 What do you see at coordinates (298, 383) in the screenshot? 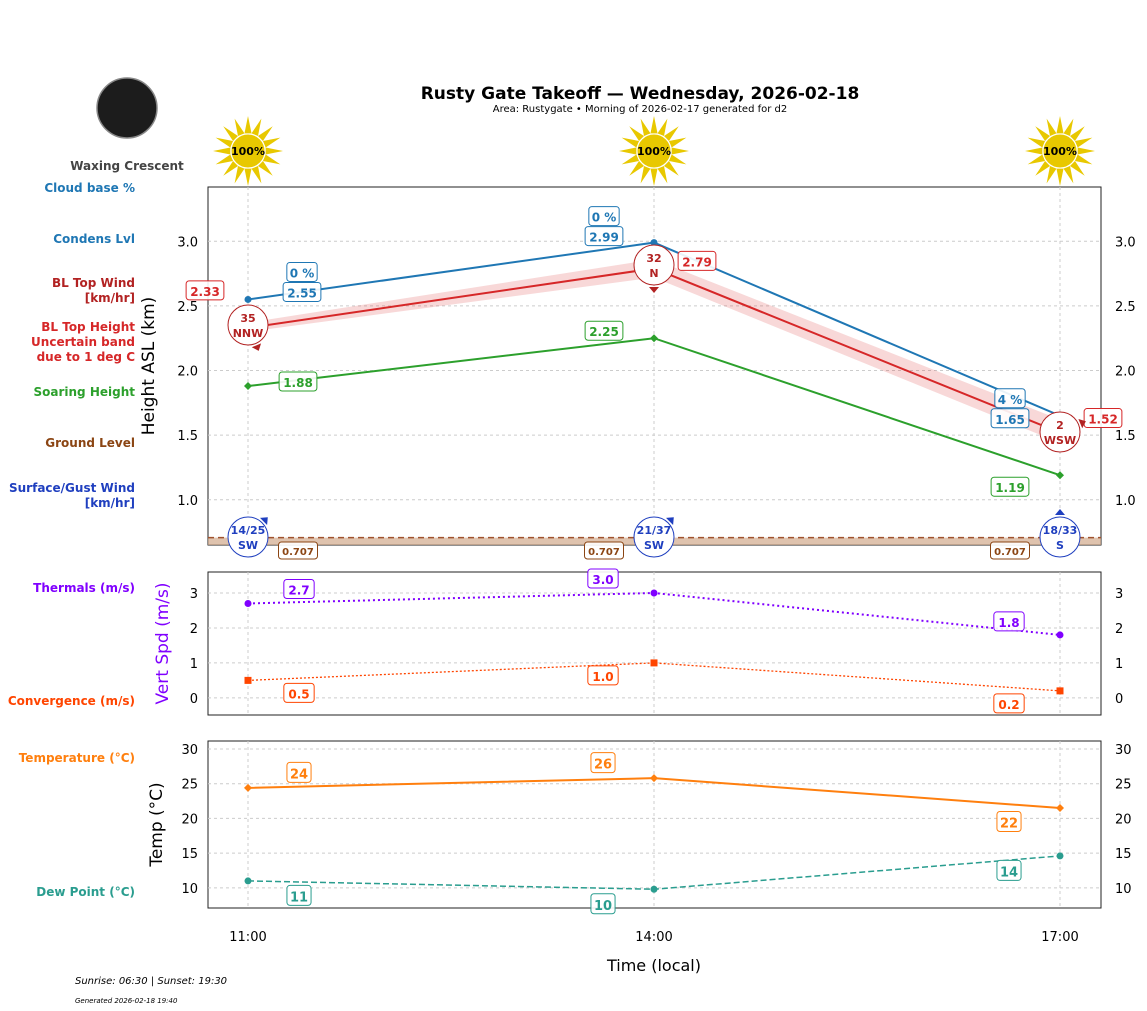
I see `soaring-label: 1.88` at bounding box center [298, 383].